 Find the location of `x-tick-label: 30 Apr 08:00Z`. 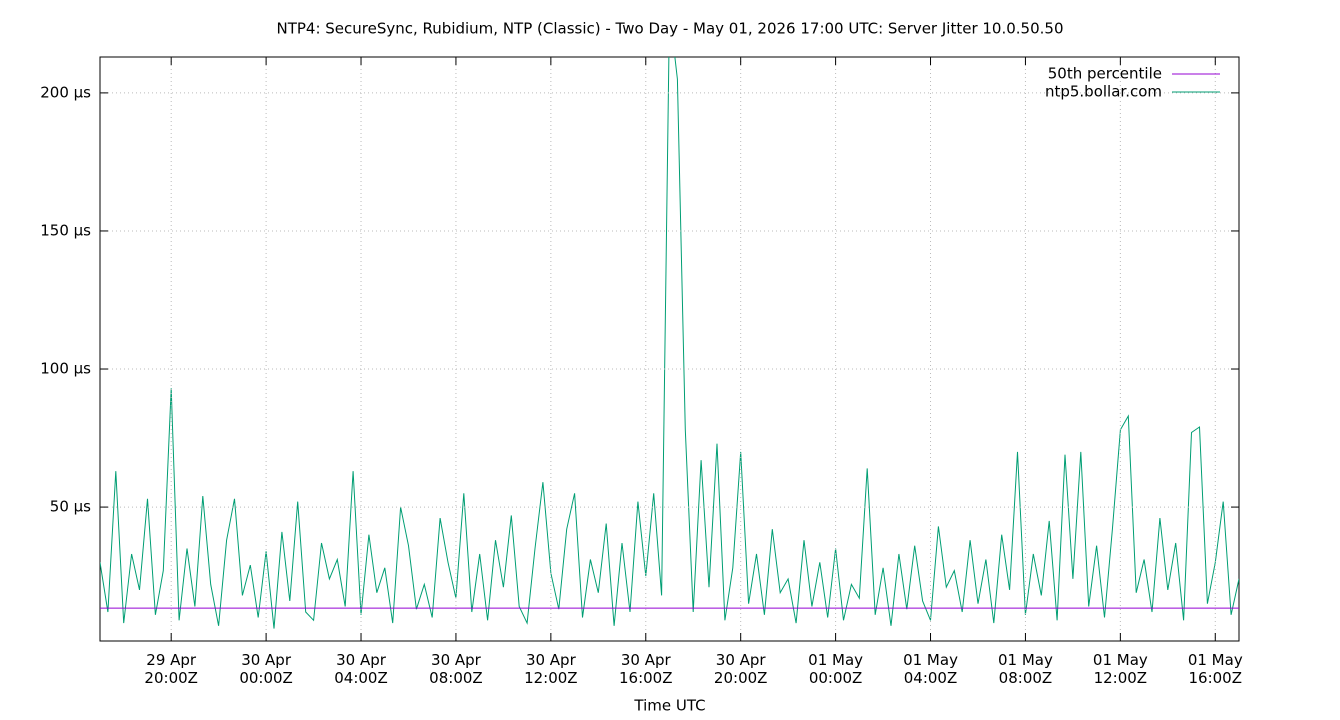

x-tick-label: 30 Apr 08:00Z is located at coordinates (456, 669).